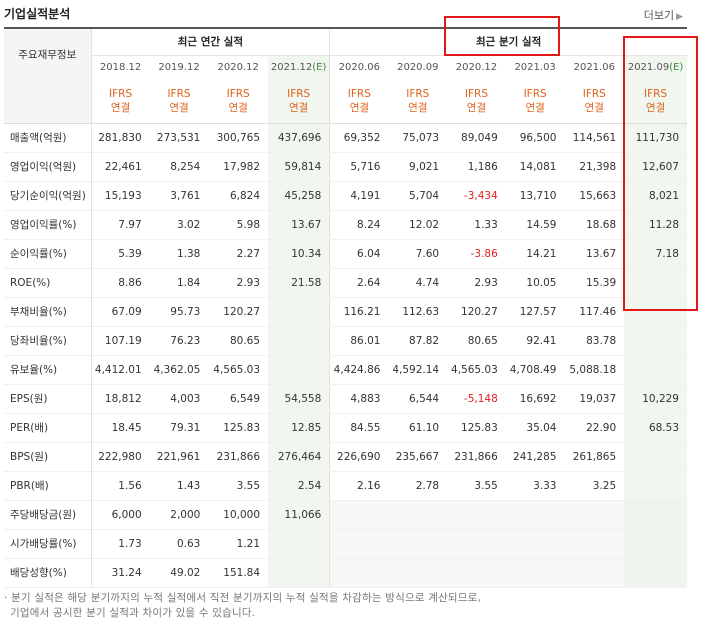 The height and width of the screenshot is (623, 701). Describe the element at coordinates (476, 137) in the screenshot. I see `table-cell: 89,049` at that location.